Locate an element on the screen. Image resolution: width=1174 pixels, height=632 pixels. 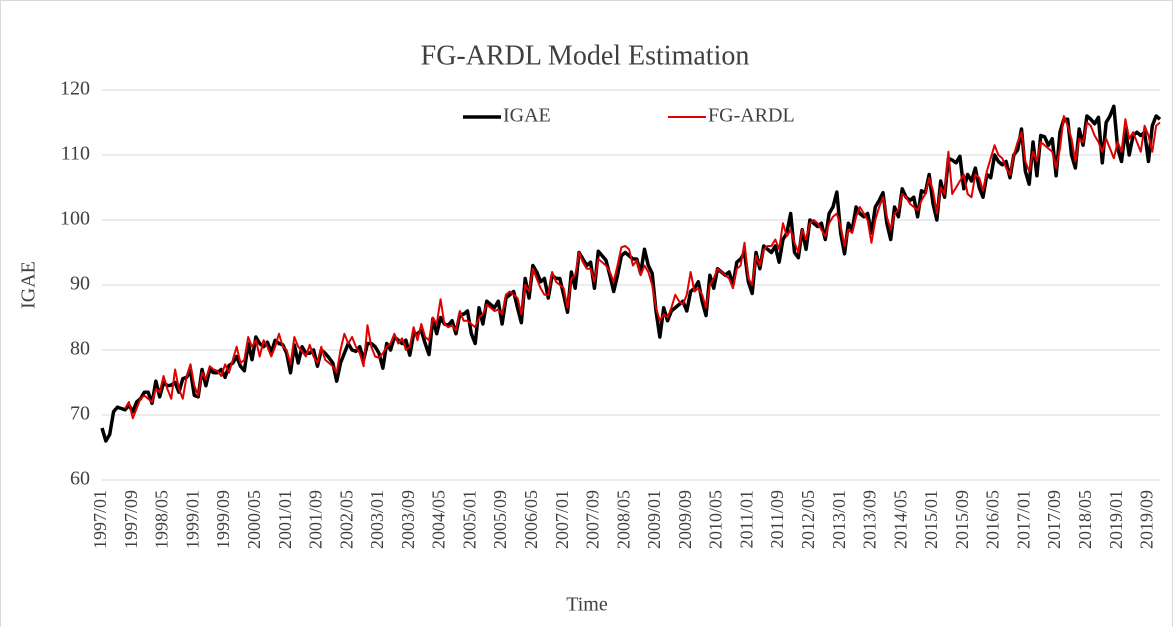
x-tick-label: 1998/05 is located at coordinates (162, 519).